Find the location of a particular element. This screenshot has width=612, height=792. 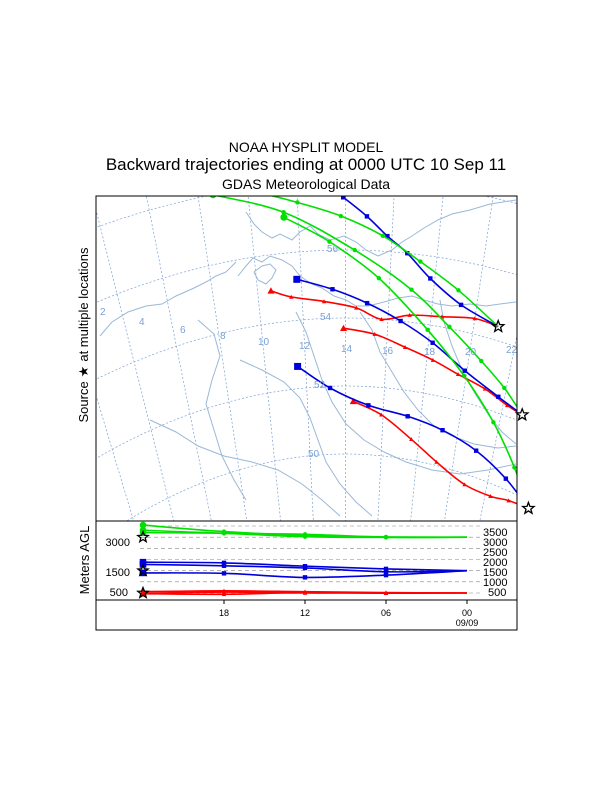

source-markers is located at coordinates (513, 416).